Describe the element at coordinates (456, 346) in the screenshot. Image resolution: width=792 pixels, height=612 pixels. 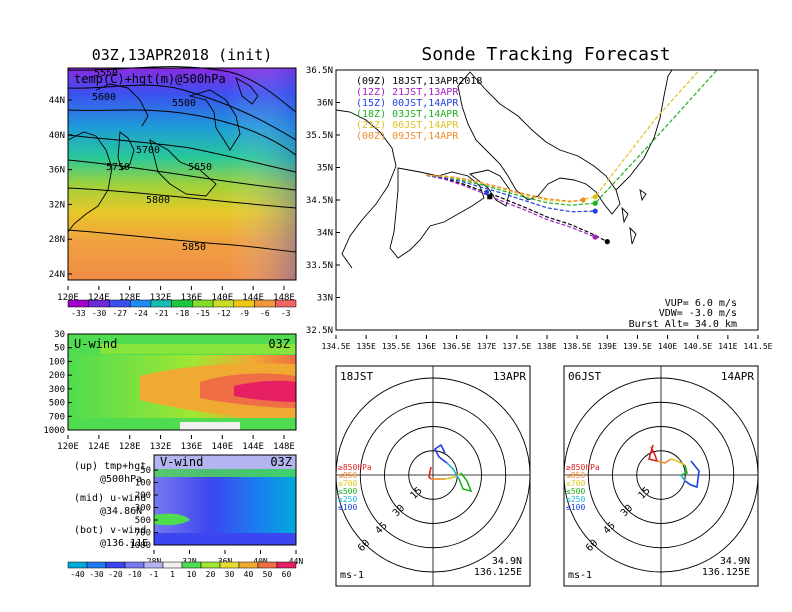
I see `axis-tick-label: 136.5E` at that location.